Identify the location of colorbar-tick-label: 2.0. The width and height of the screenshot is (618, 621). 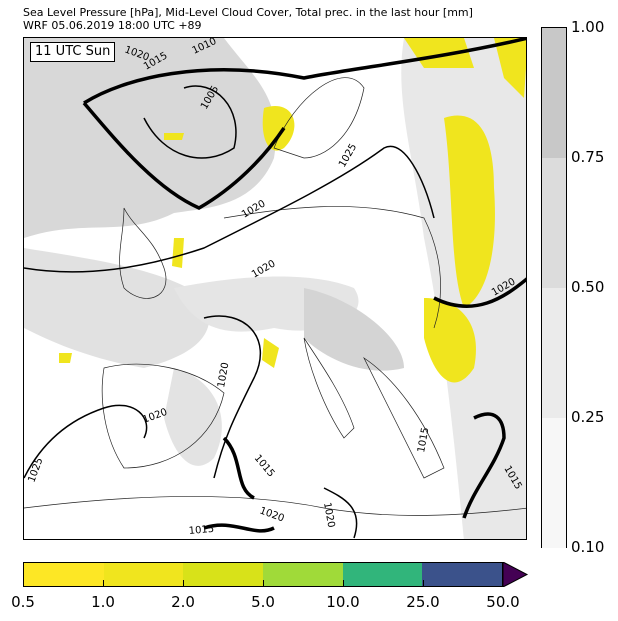
(183, 602).